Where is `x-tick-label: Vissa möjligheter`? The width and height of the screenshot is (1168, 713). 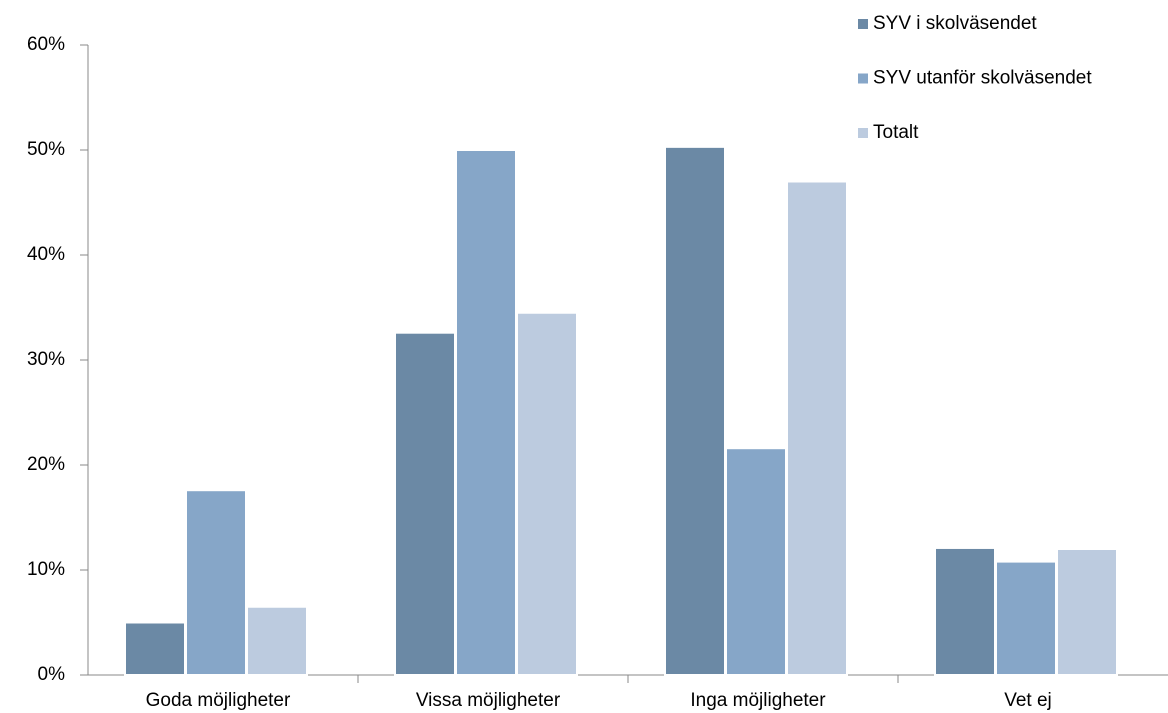
x-tick-label: Vissa möjligheter is located at coordinates (488, 700).